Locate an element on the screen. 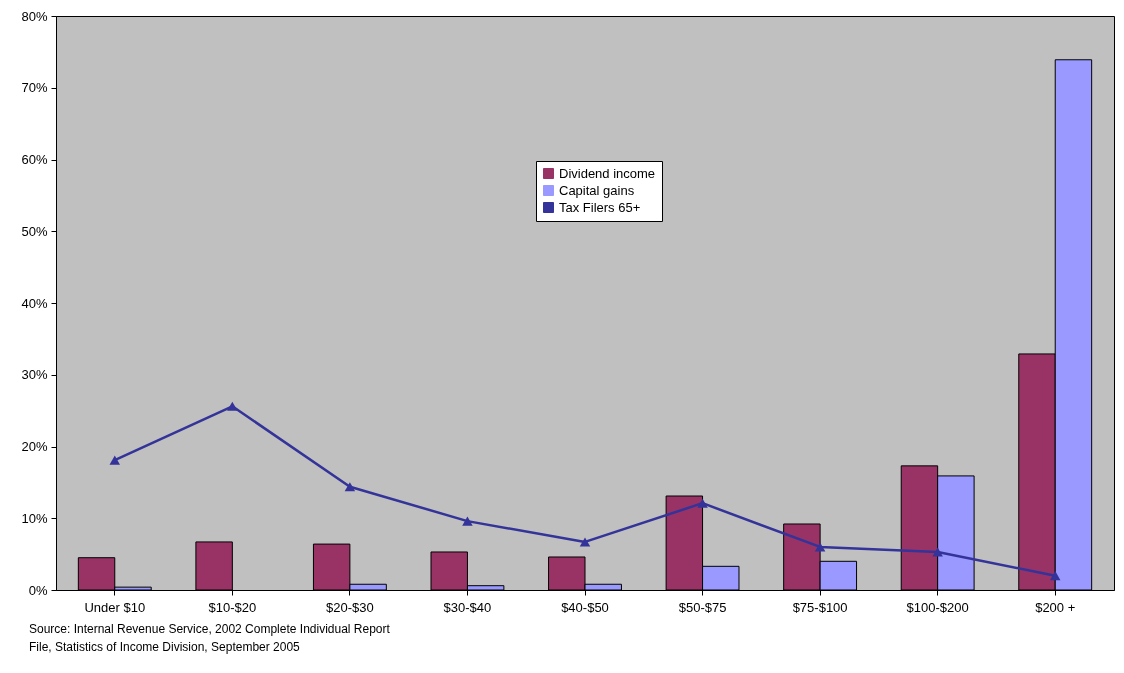  x-tick-label: $40-$50 is located at coordinates (585, 607).